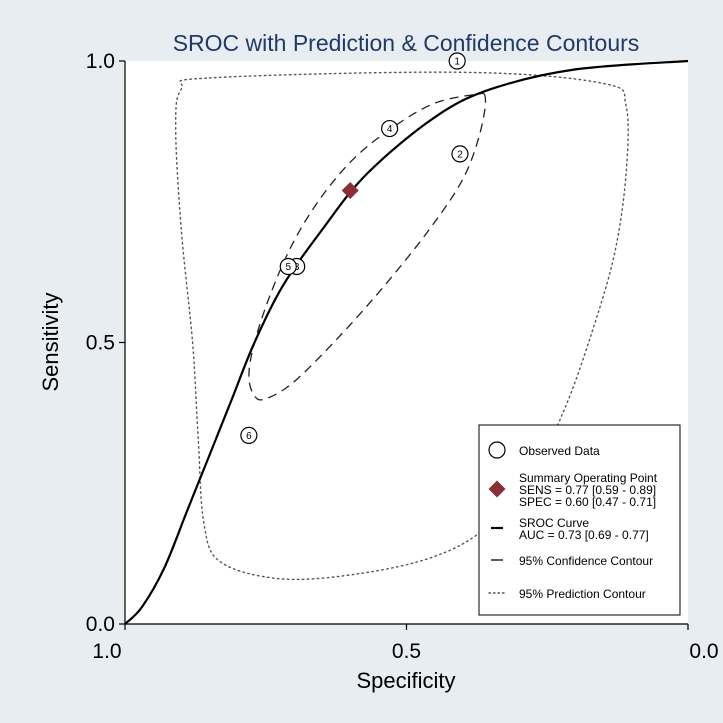 The height and width of the screenshot is (723, 723). I want to click on x-tick-label: 1.0, so click(106, 651).